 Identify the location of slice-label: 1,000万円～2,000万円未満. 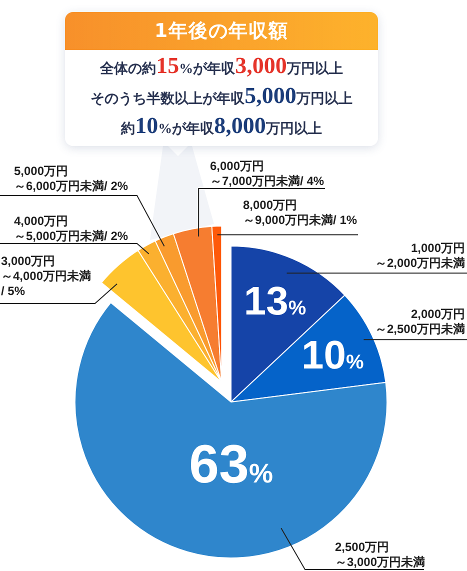
(419, 255).